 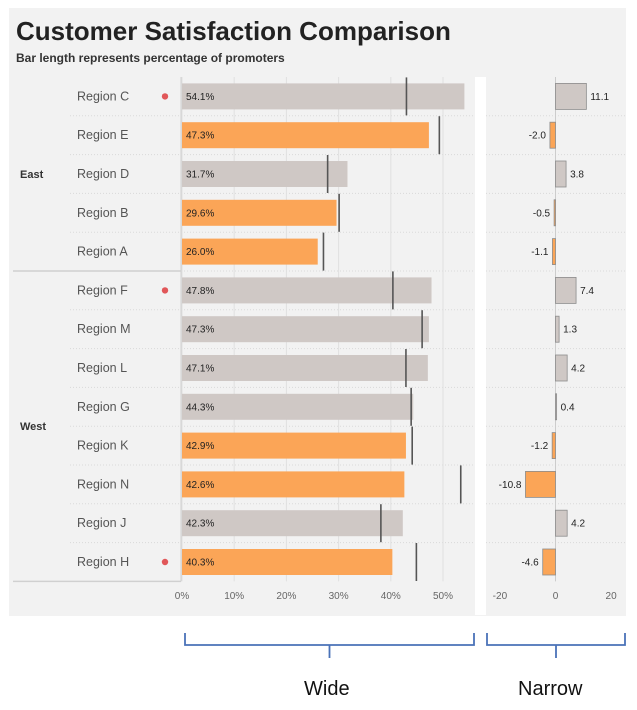 I want to click on bar-region-k, so click(x=294, y=445).